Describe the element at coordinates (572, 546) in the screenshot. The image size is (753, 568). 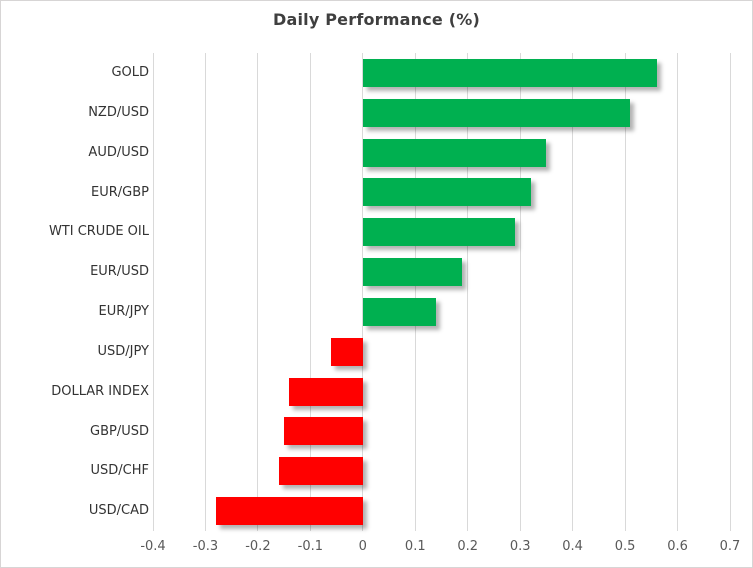
I see `x-tick-label: 0.4` at that location.